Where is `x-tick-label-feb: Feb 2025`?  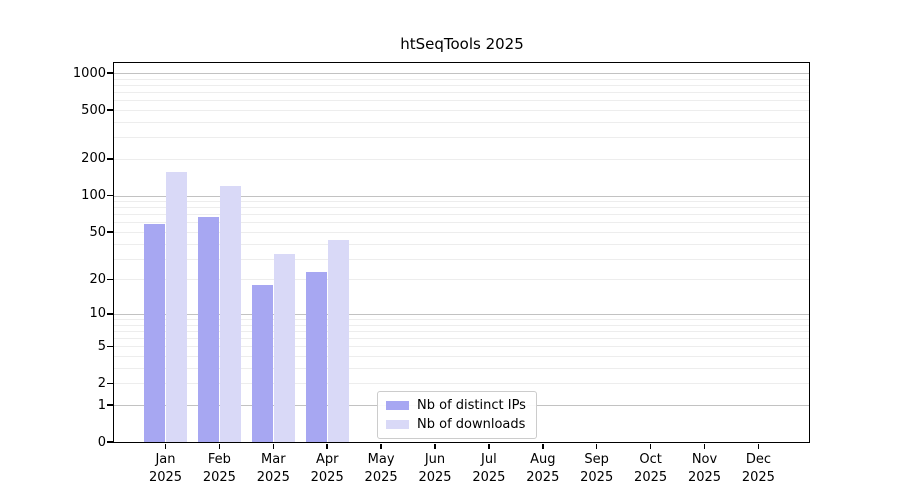 x-tick-label-feb: Feb 2025 is located at coordinates (219, 468).